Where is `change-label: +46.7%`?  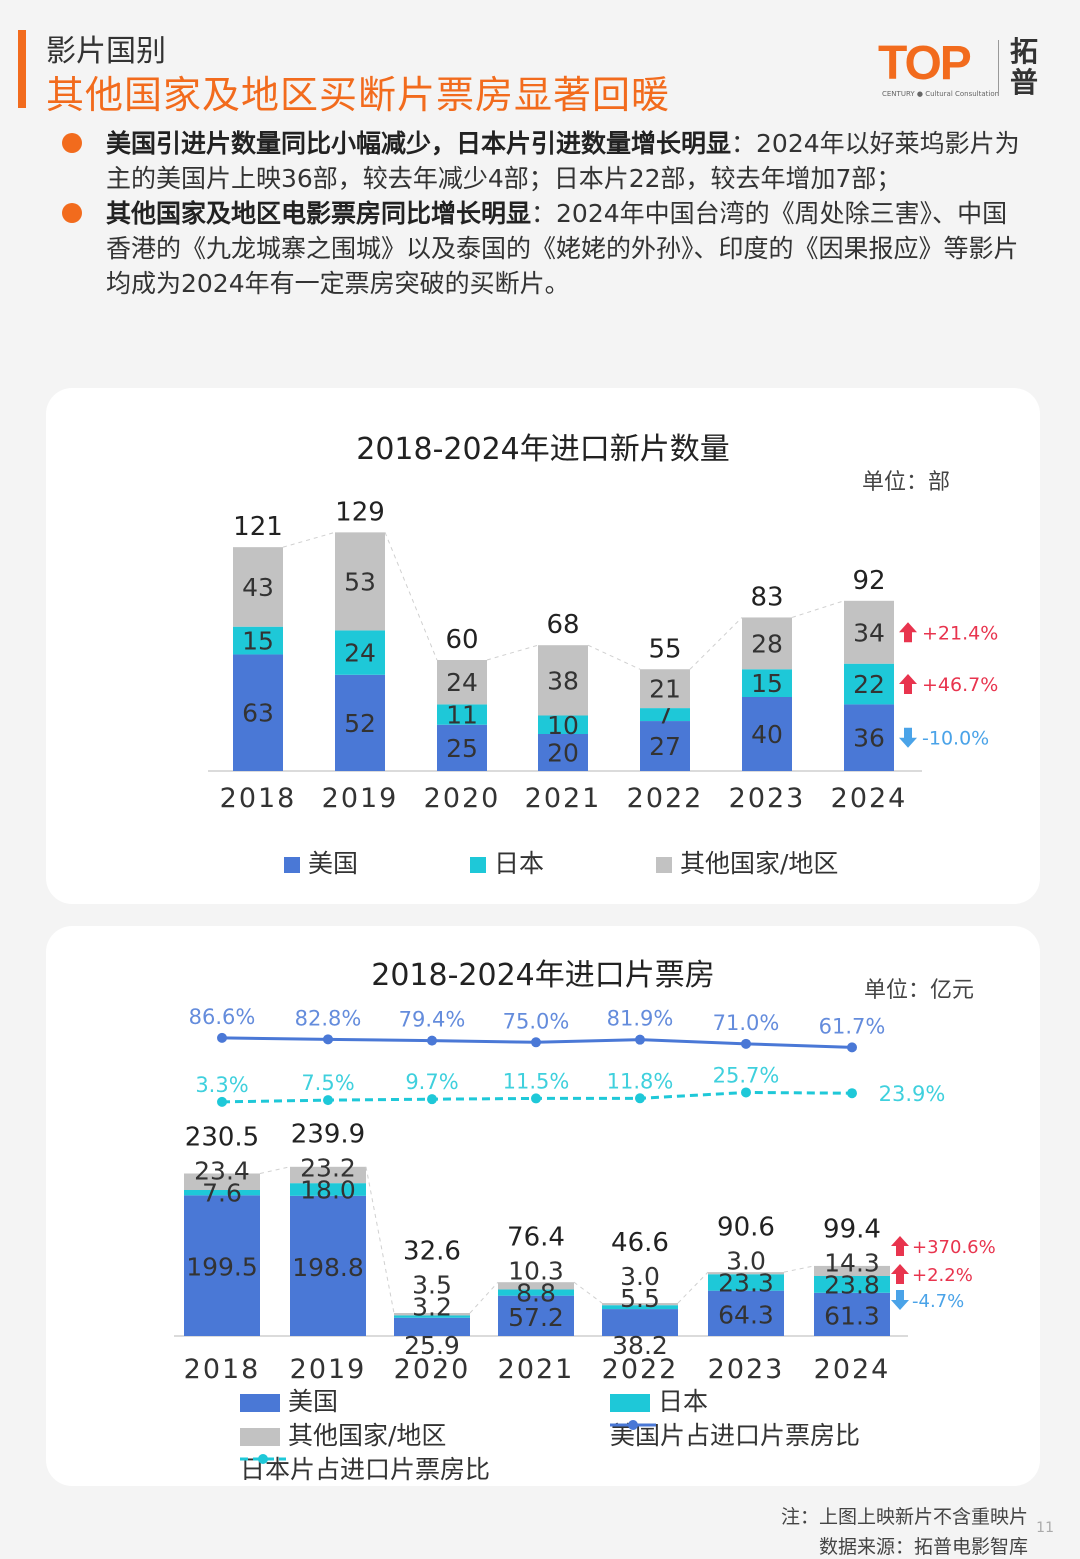 change-label: +46.7% is located at coordinates (960, 685).